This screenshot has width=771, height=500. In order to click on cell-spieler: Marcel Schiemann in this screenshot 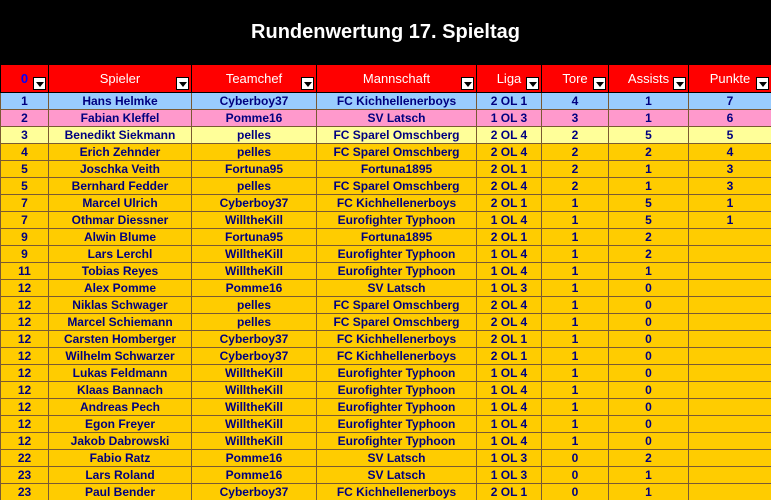, I will do `click(120, 322)`.